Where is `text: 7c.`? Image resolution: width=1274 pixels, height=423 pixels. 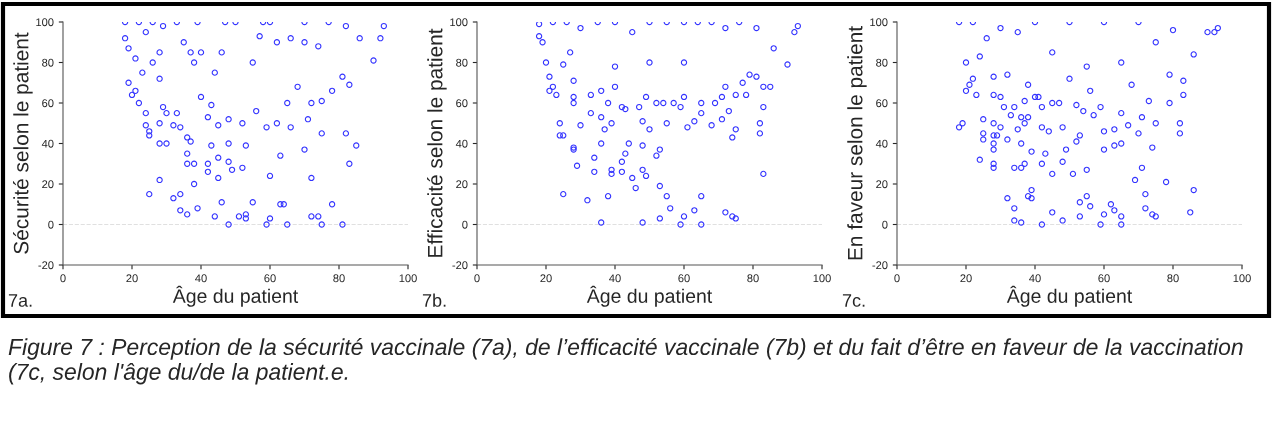
text: 7c. is located at coordinates (853, 300).